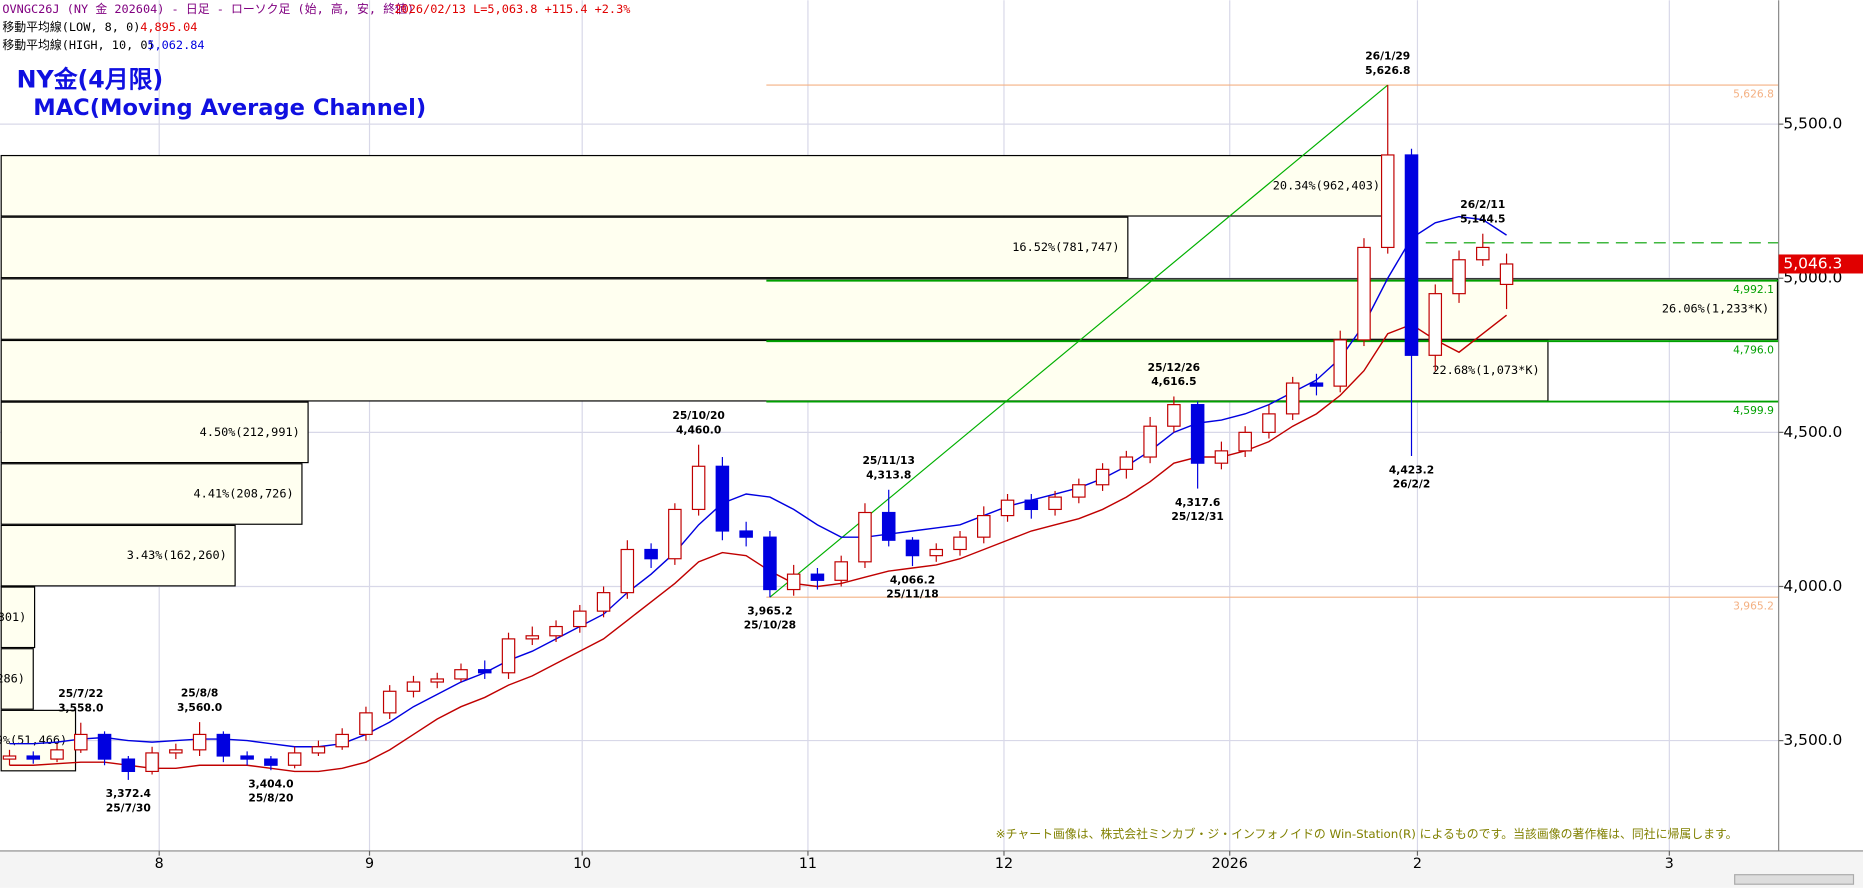 The width and height of the screenshot is (1863, 888). I want to click on annotation-date: 25/7/22, so click(80, 693).